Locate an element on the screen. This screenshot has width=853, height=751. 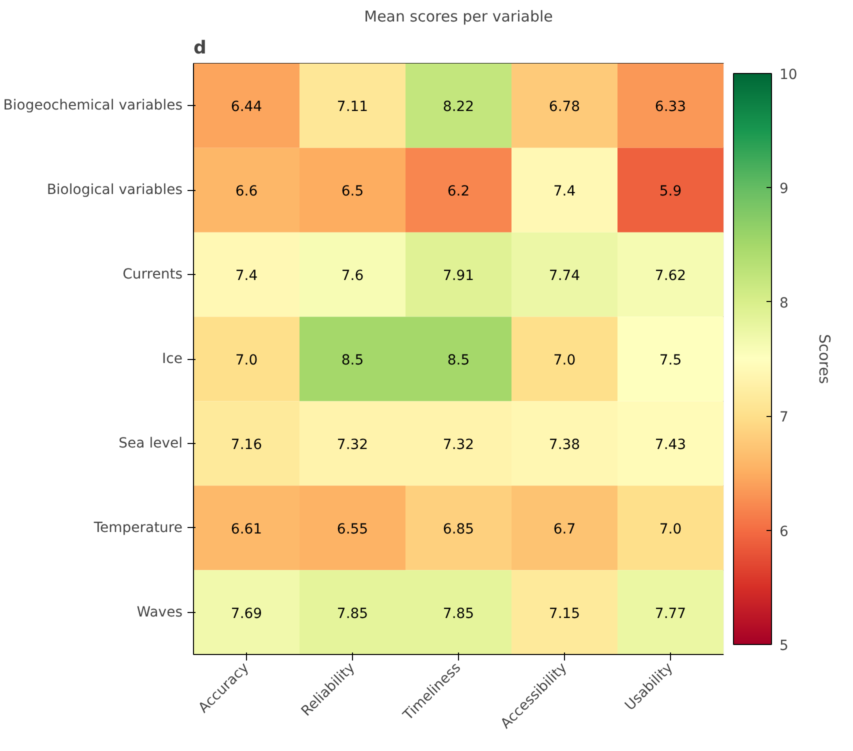
data-label: 6.33 is located at coordinates (670, 107).